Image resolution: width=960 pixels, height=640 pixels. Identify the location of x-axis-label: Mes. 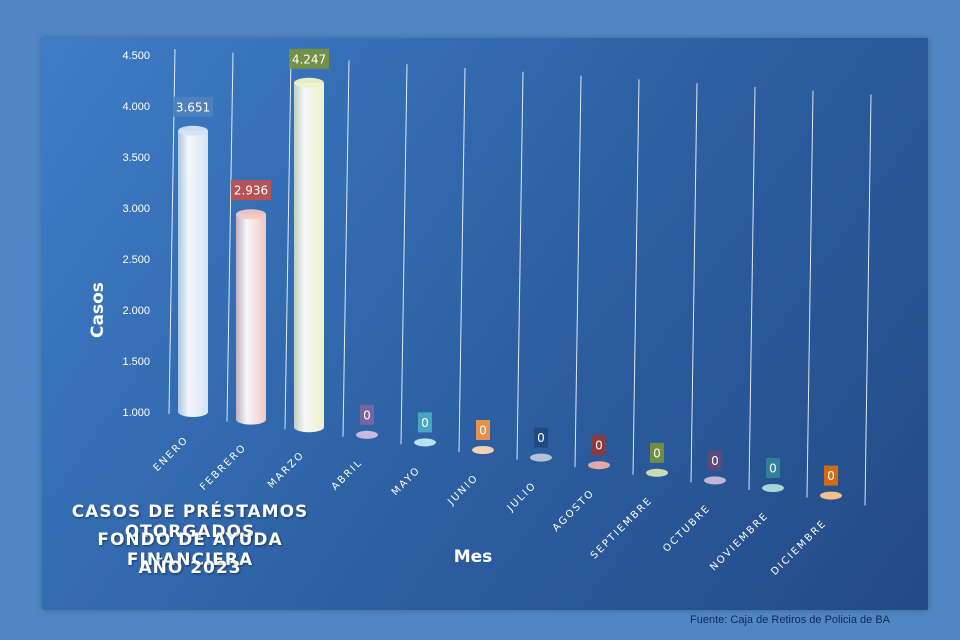
(473, 557).